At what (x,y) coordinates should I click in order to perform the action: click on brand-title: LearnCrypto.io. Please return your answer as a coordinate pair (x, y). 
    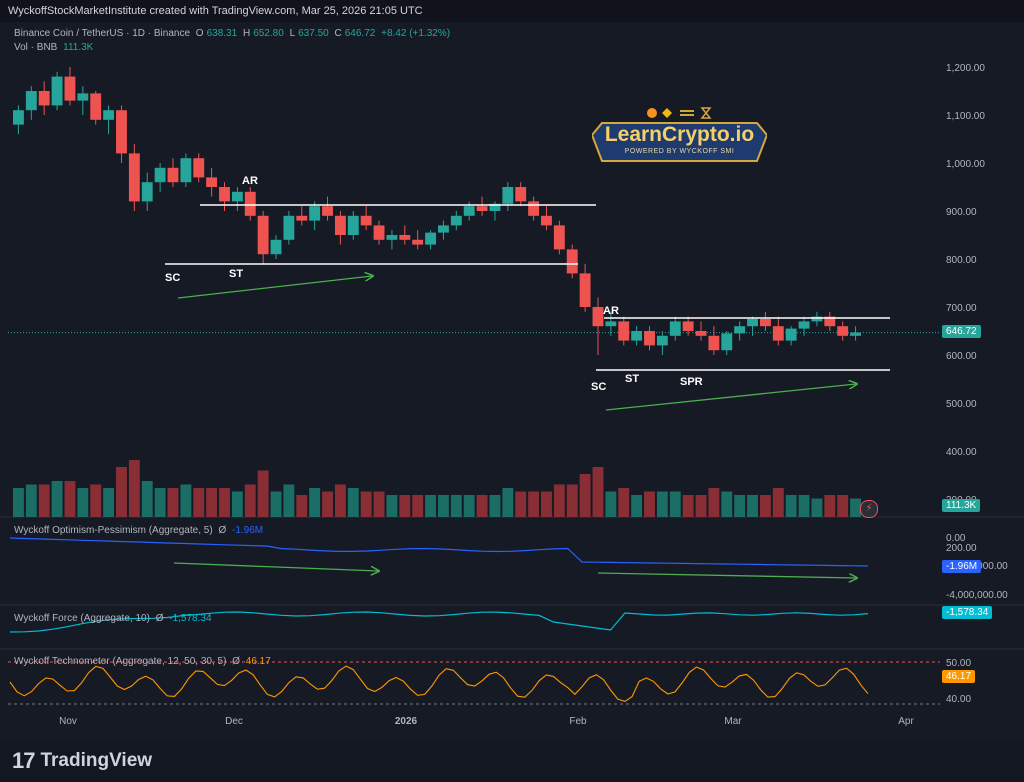
    Looking at the image, I should click on (679, 134).